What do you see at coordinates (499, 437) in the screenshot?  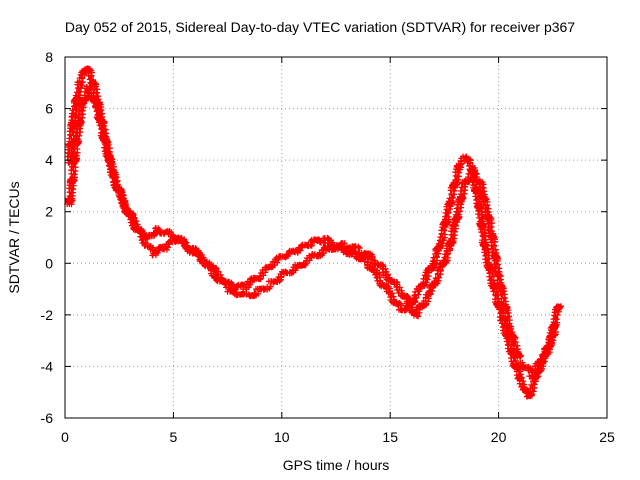 I see `x-tick-label: 20` at bounding box center [499, 437].